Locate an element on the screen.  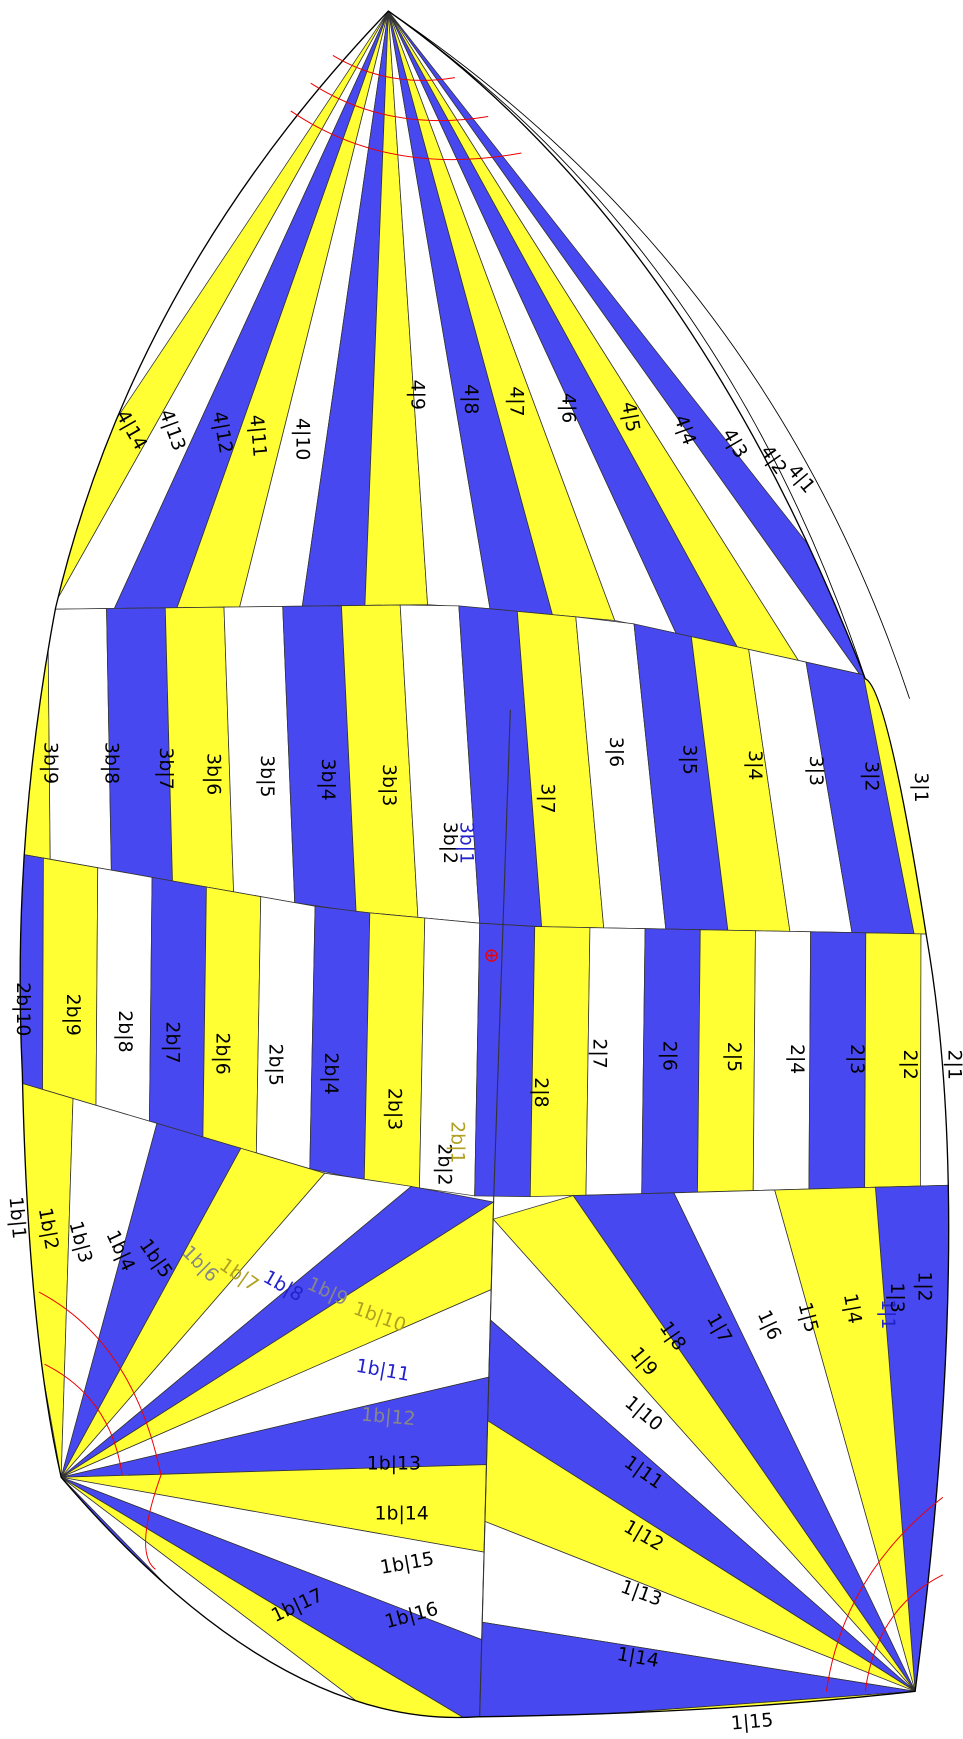
panel-label: 3|1 is located at coordinates (920, 787).